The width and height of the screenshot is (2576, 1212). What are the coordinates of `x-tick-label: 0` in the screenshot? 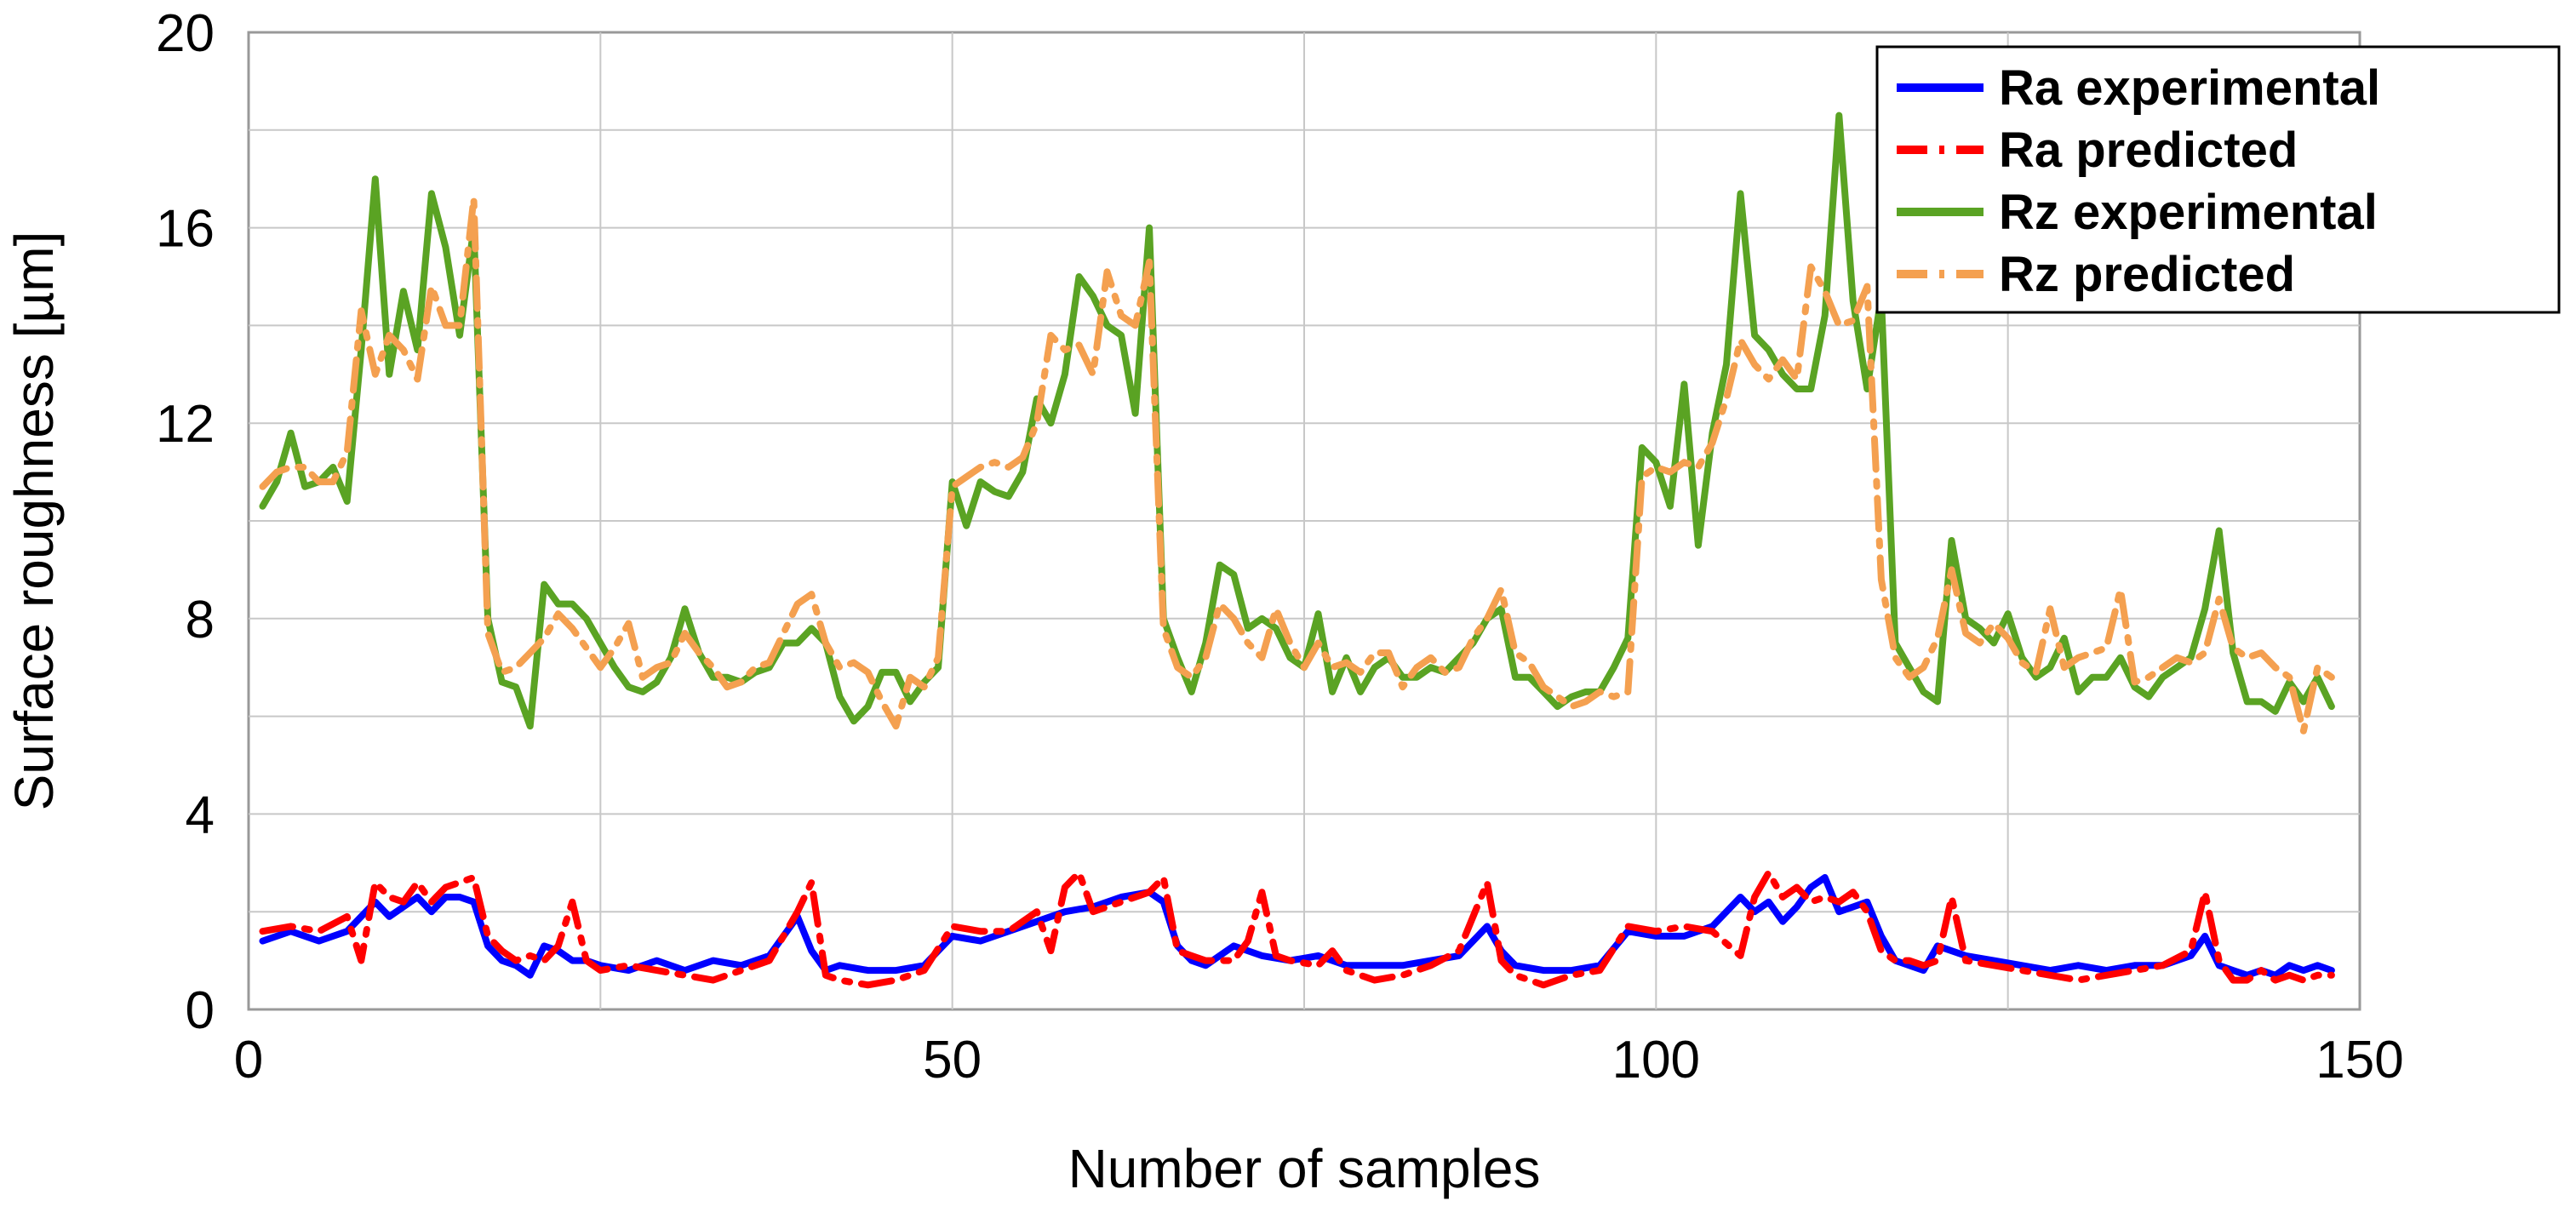 It's located at (249, 1060).